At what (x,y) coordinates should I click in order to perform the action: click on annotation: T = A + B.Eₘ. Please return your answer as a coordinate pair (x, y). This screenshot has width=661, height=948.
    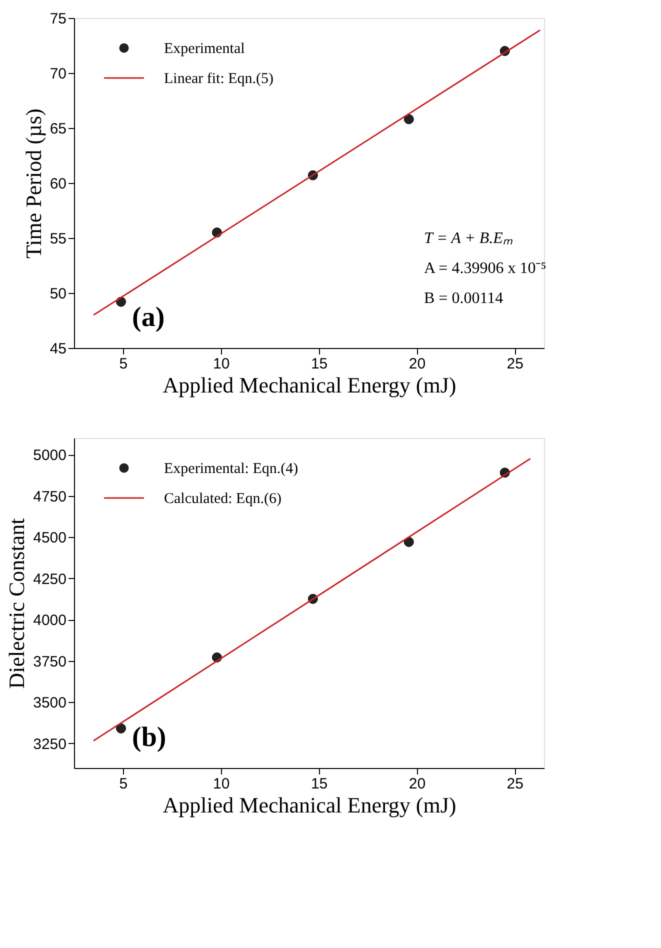
    Looking at the image, I should click on (468, 238).